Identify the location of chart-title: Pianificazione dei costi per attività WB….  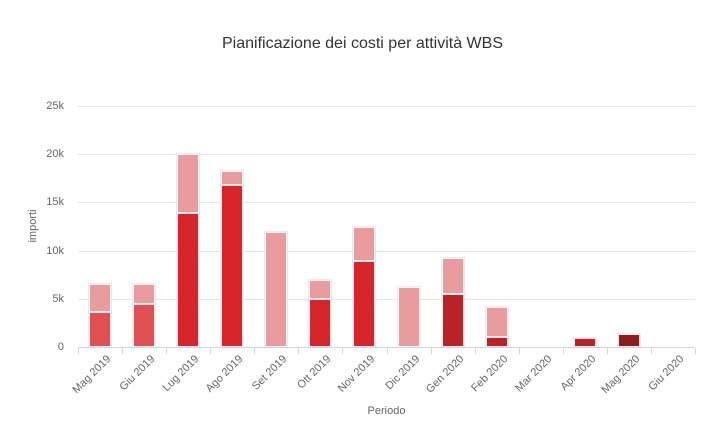
(362, 43).